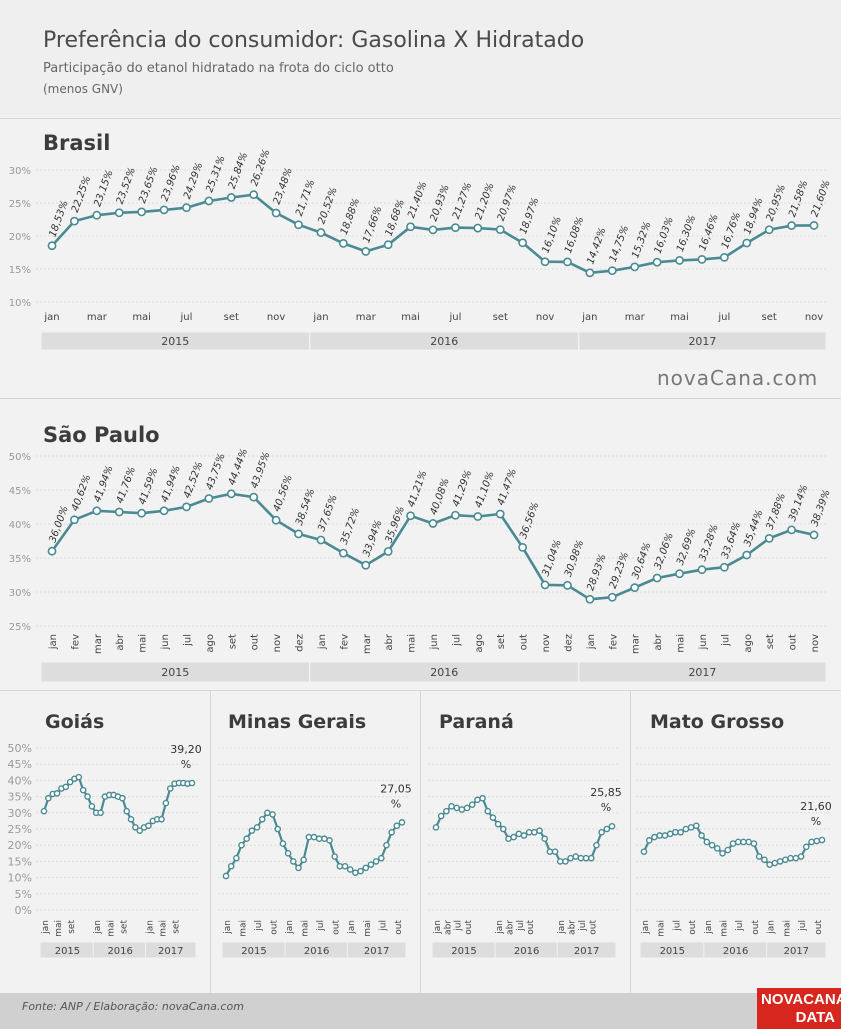  What do you see at coordinates (171, 183) in the screenshot?
I see `data-label: 23,96%` at bounding box center [171, 183].